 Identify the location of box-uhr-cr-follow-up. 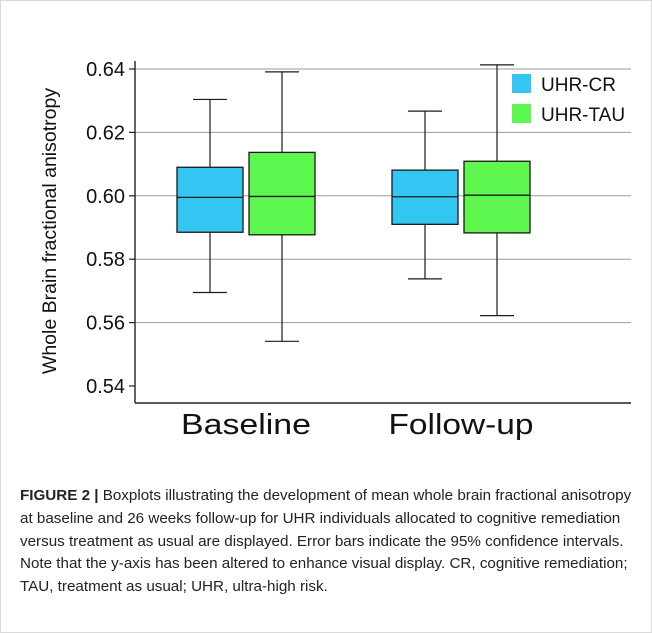
(425, 195).